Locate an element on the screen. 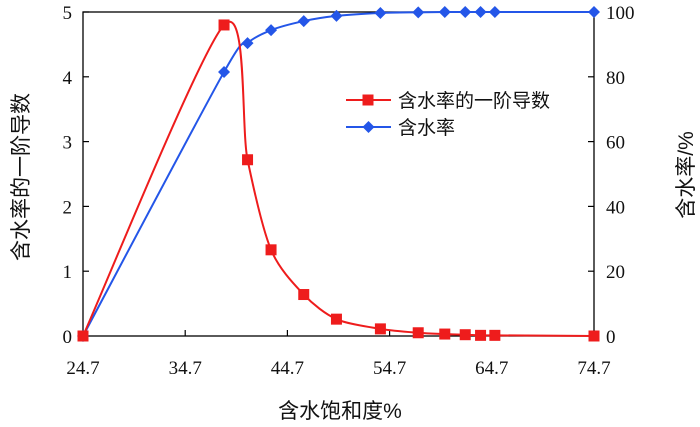 The height and width of the screenshot is (427, 700). x-tick-label: 24.7 is located at coordinates (82, 368).